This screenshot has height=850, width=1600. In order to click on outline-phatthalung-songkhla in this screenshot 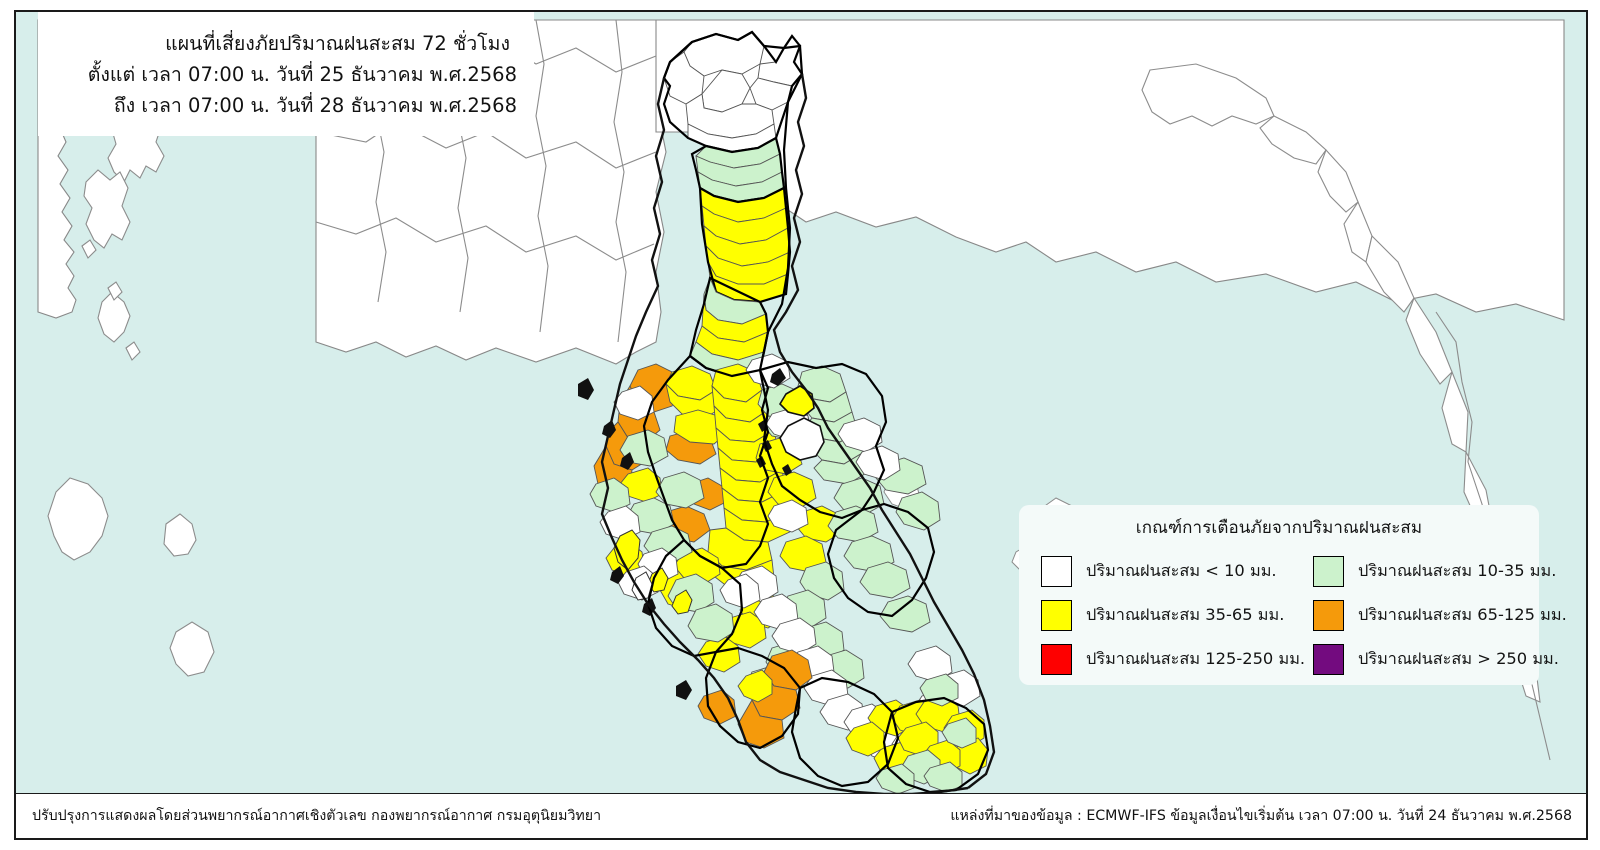, I will do `click(845, 732)`.